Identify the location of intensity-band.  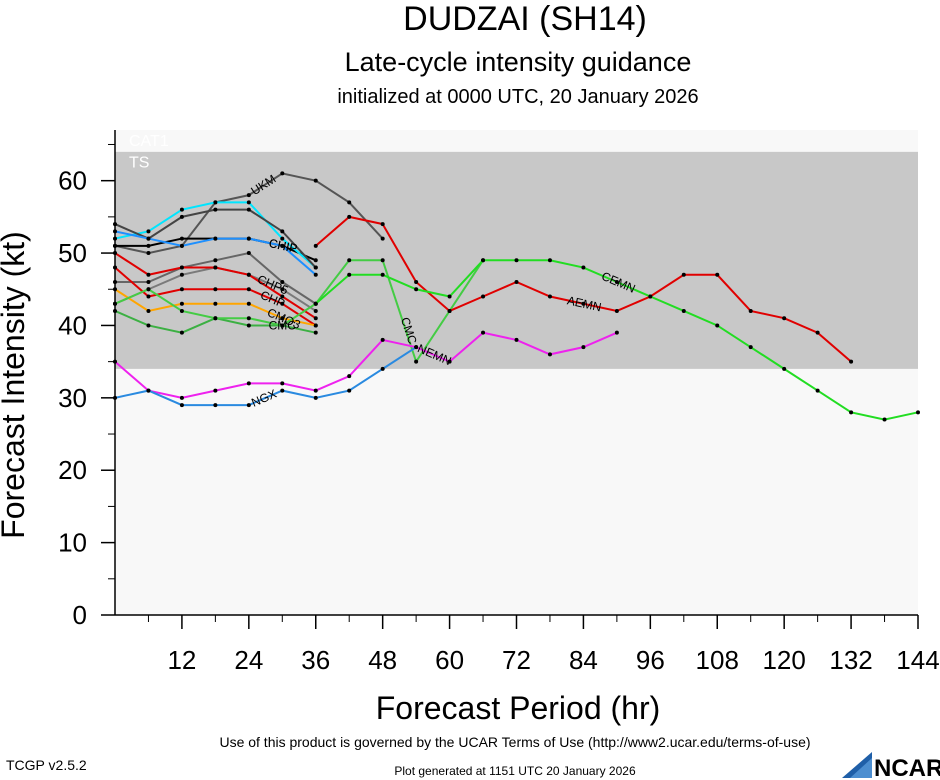
(516, 141).